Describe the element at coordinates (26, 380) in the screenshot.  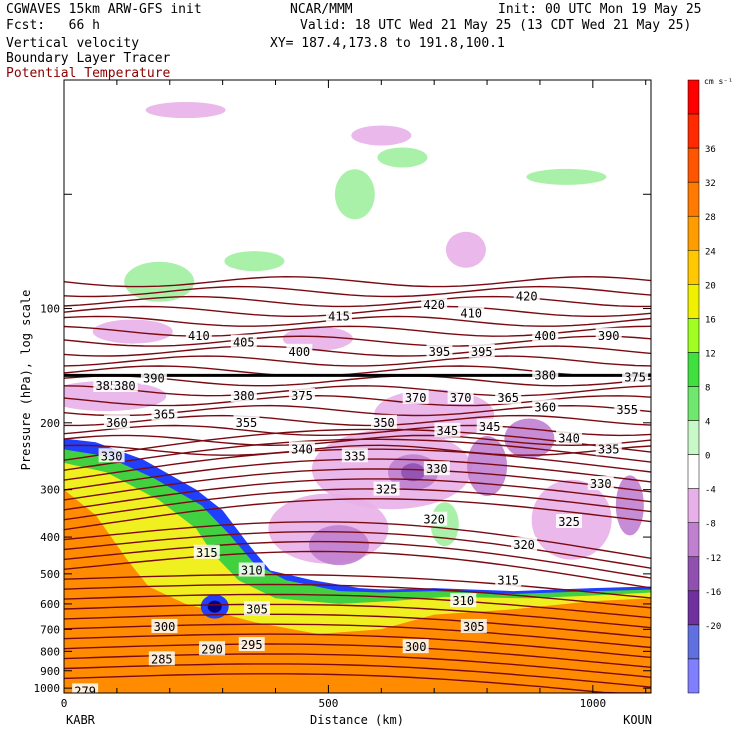
I see `y-axis-title: Pressure (hPa), log scale` at that location.